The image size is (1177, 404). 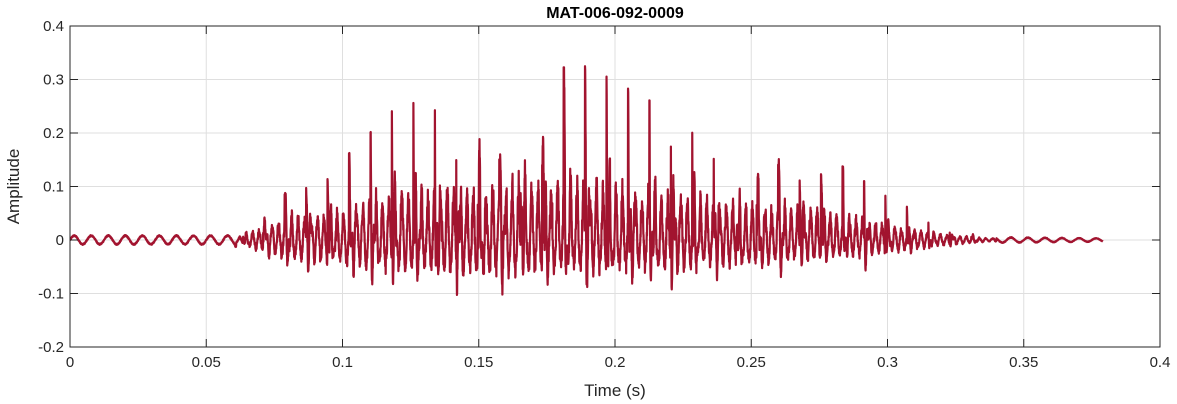 I want to click on x-tick-labels: 0 0.05 0.1 0.15 0.2 0.25 0.3 0.35 0.4, so click(x=618, y=362).